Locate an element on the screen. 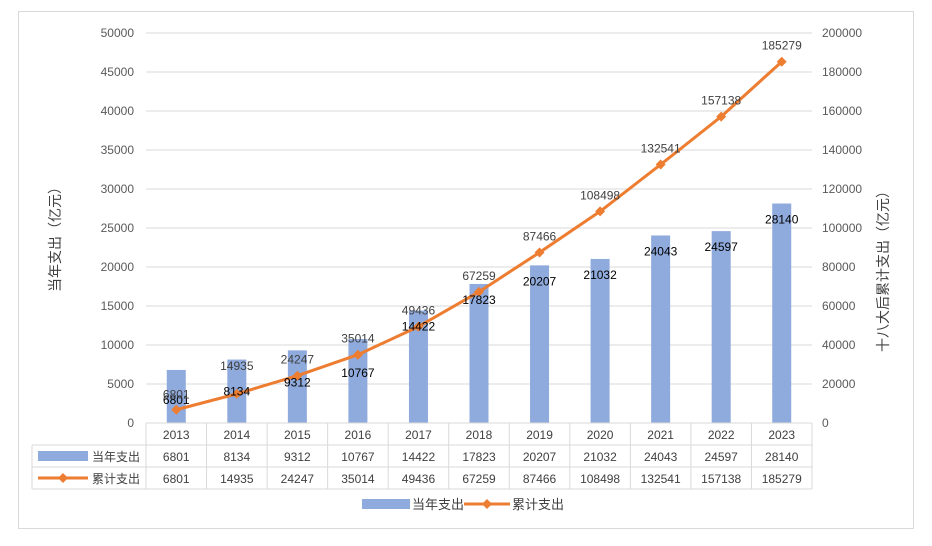 This screenshot has width=932, height=546. table-cell: 24247 is located at coordinates (298, 479).